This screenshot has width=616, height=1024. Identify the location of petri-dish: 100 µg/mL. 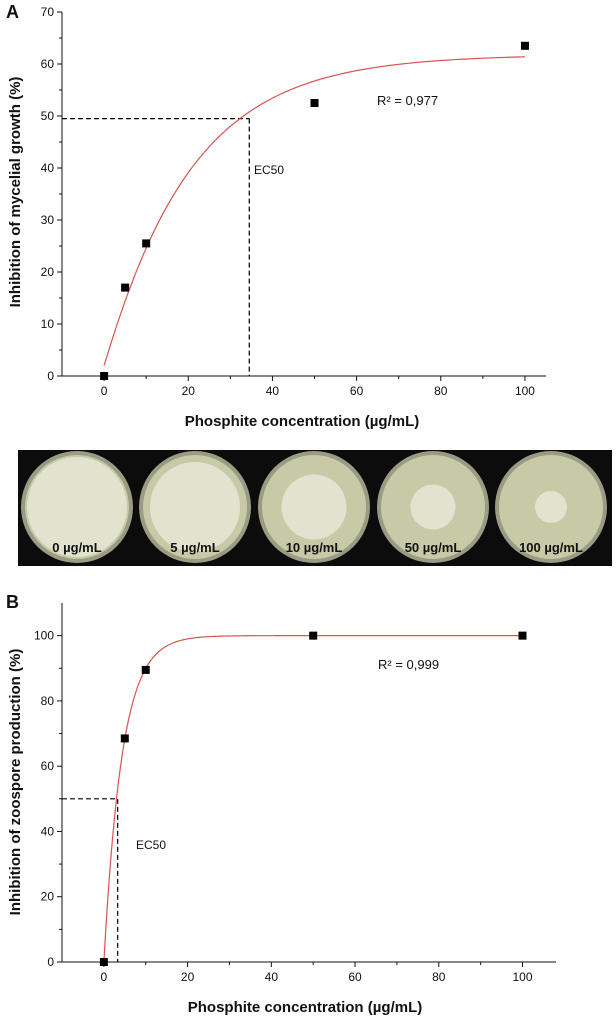
(551, 507).